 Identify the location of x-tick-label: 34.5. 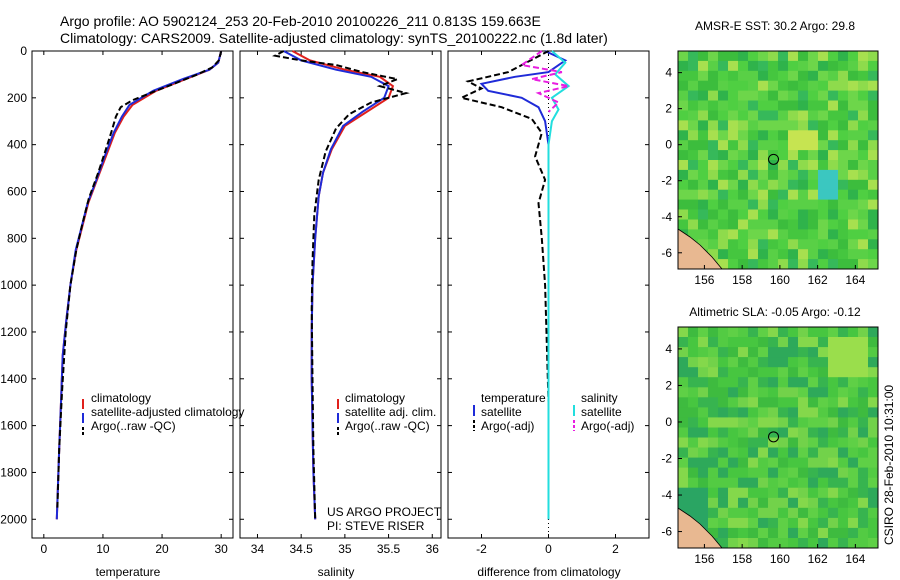
(301, 549).